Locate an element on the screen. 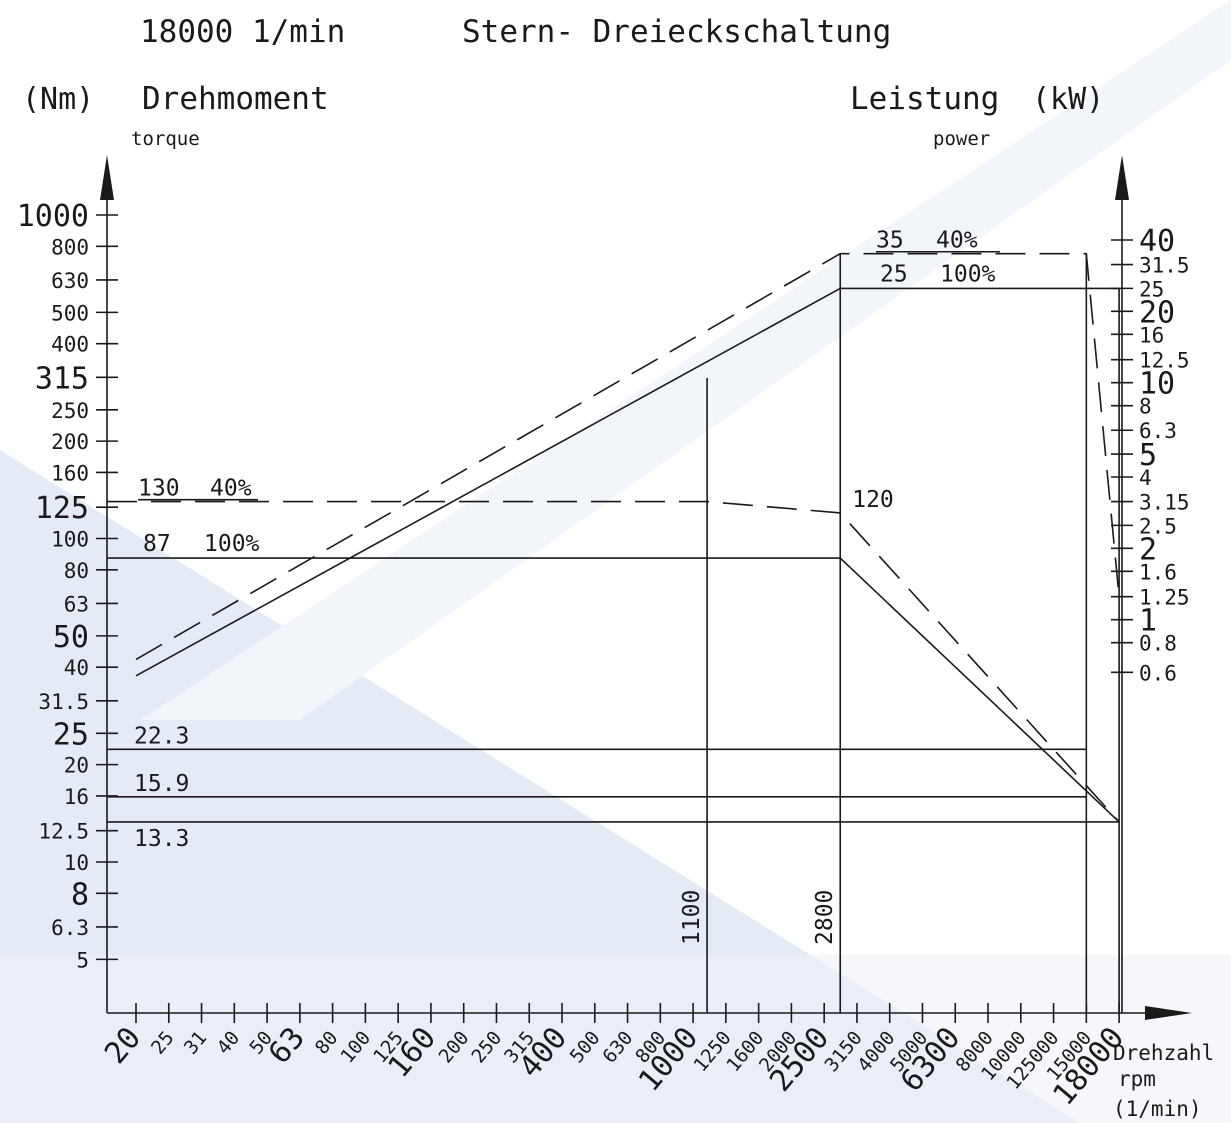  right-tick-label: 2 is located at coordinates (1148, 549).